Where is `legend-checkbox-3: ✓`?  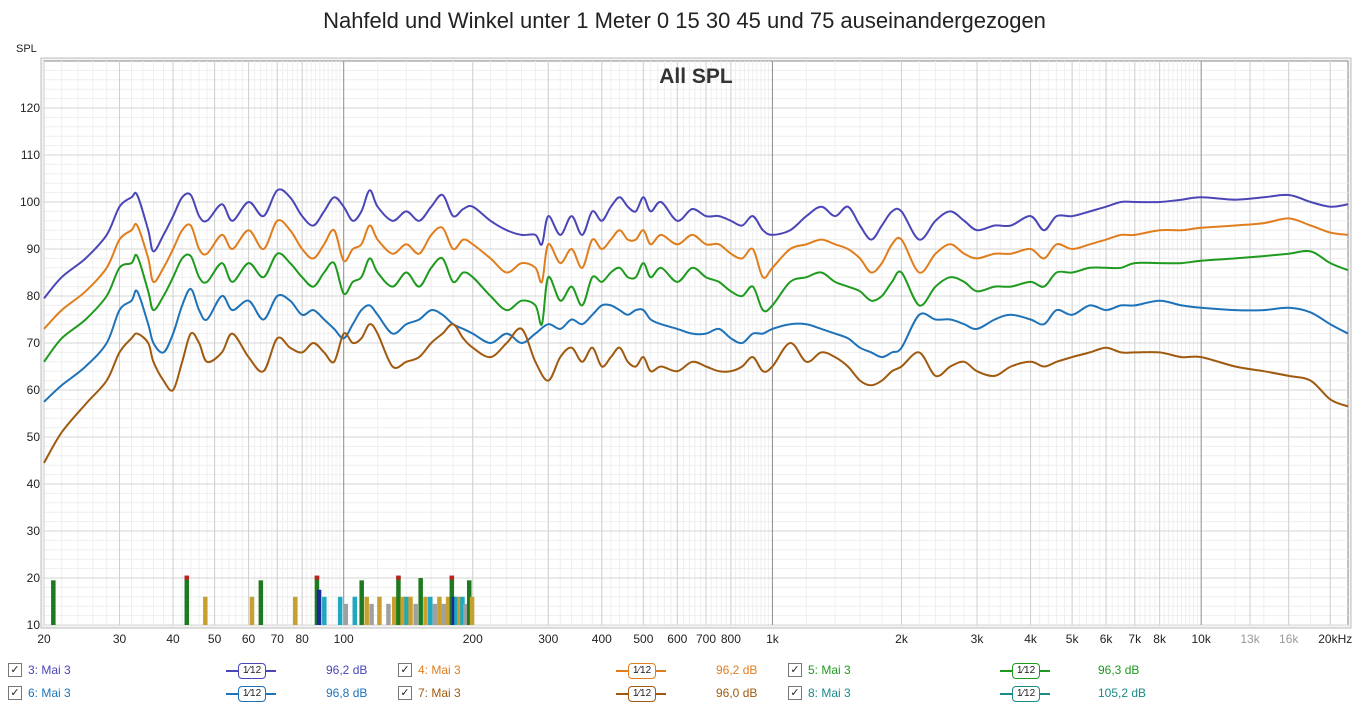 legend-checkbox-3: ✓ is located at coordinates (15, 670).